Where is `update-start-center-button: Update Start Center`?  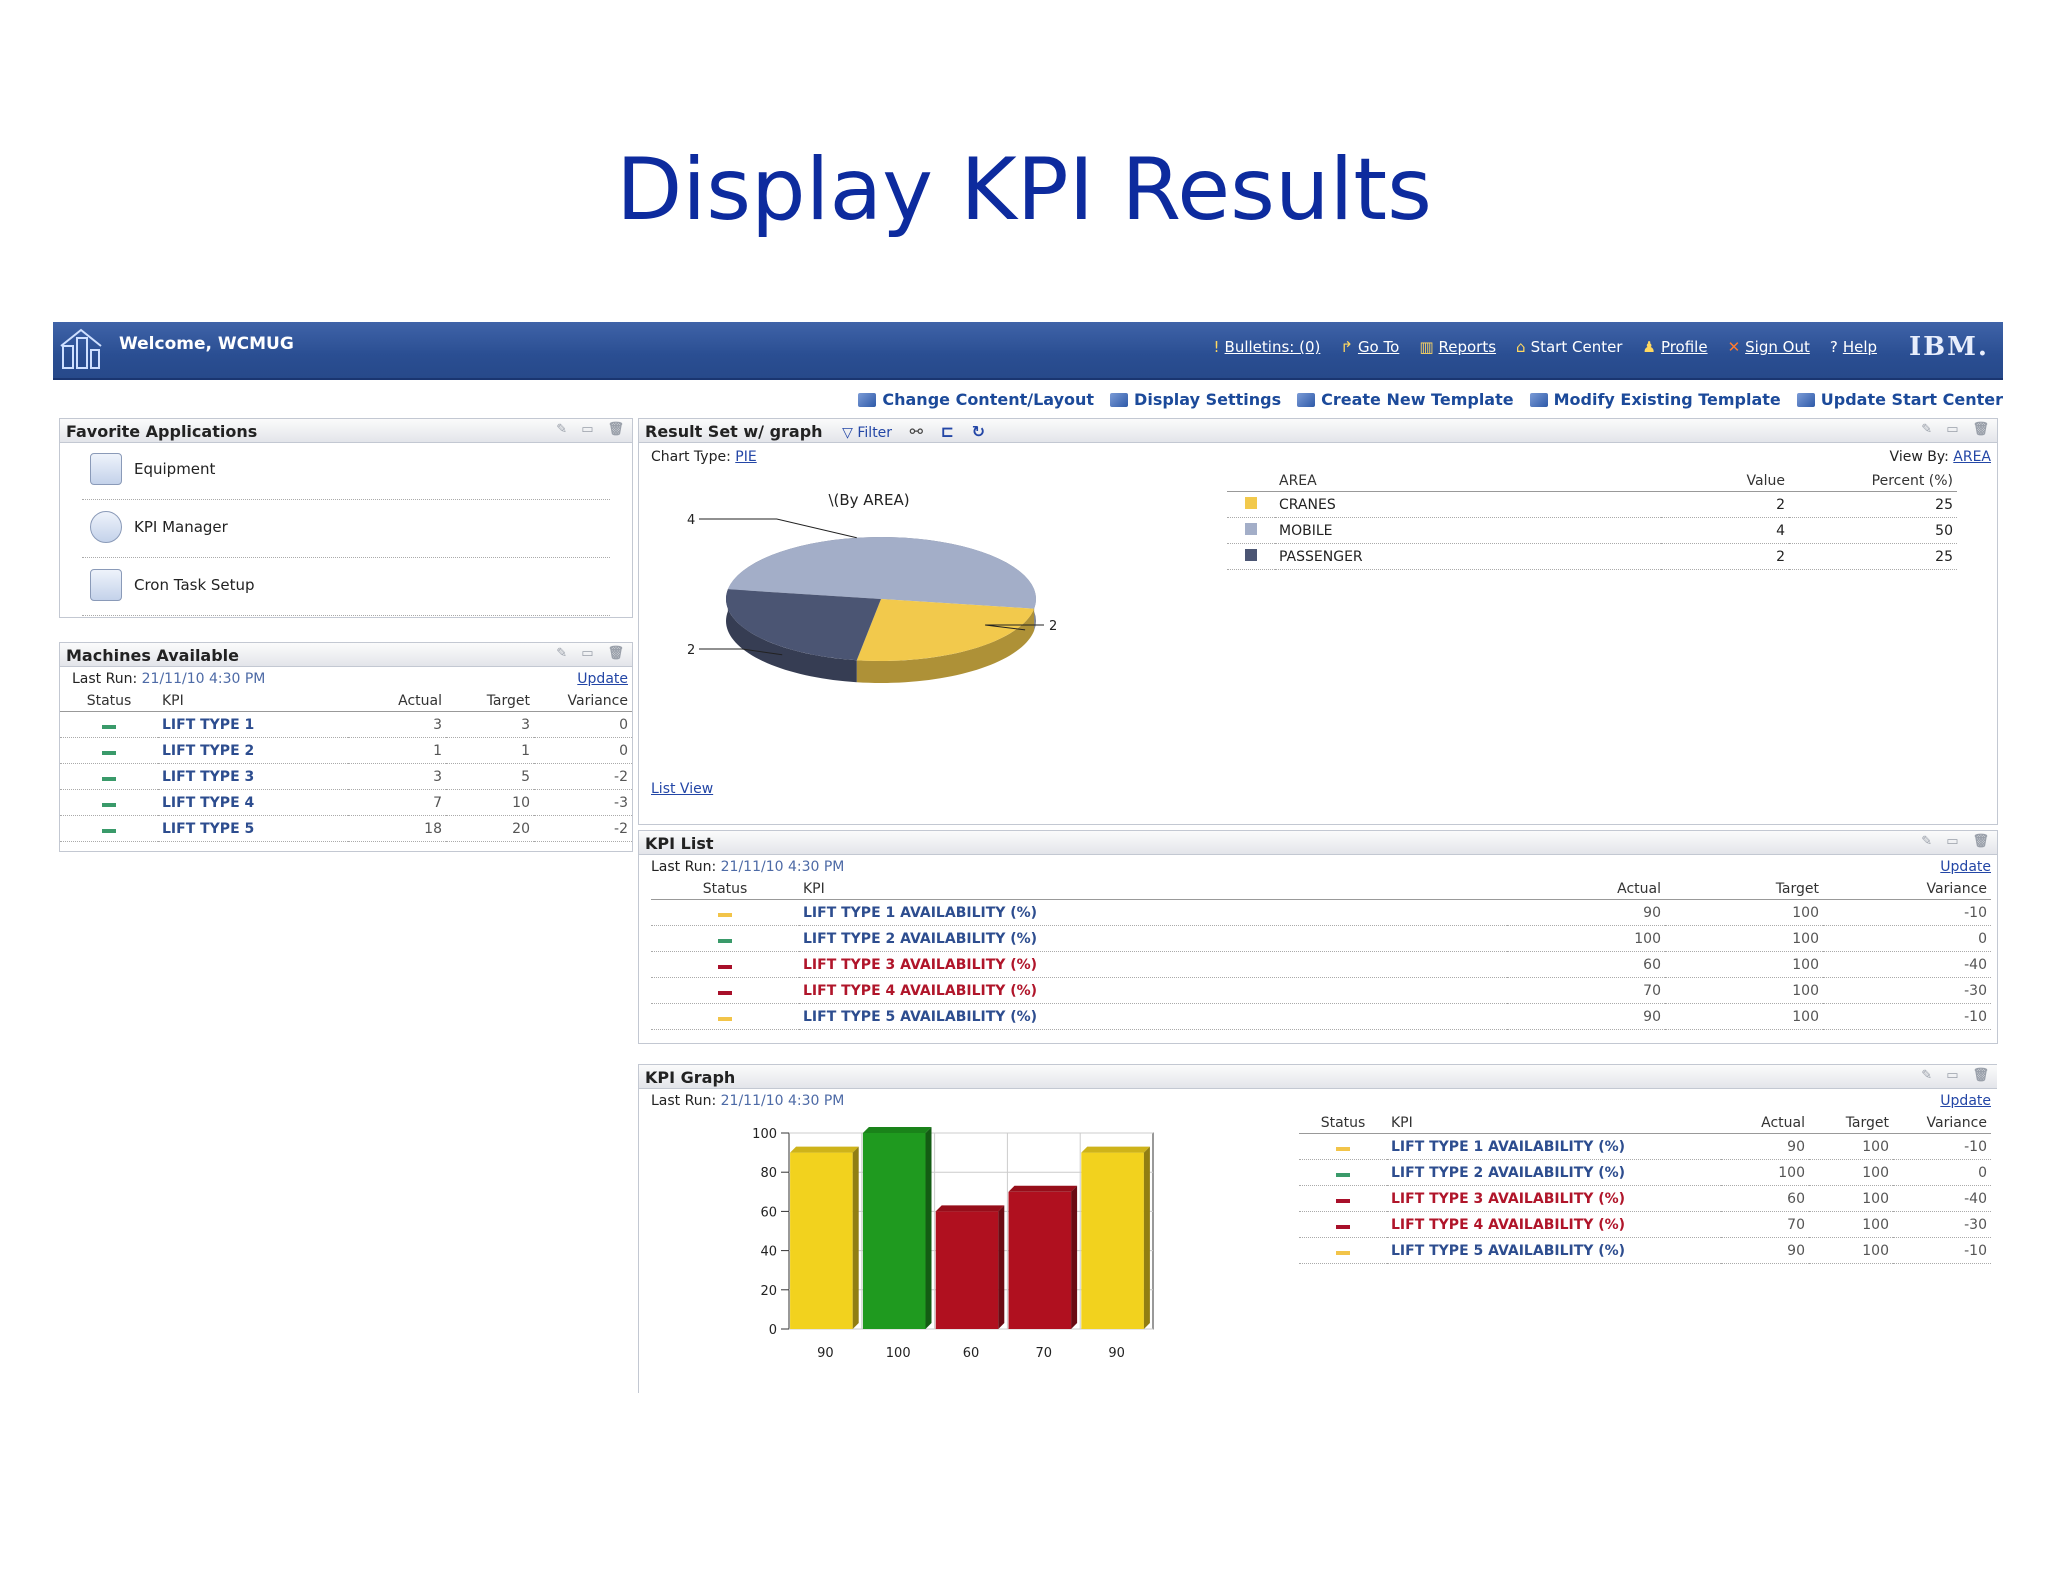 update-start-center-button: Update Start Center is located at coordinates (1899, 399).